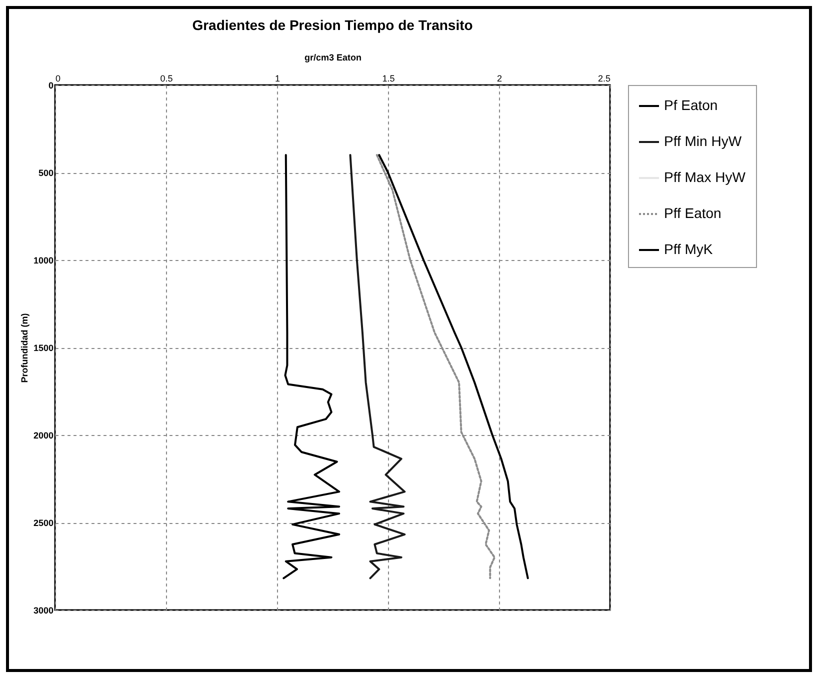 This screenshot has height=684, width=826. I want to click on y-tick-label: 3000, so click(43, 611).